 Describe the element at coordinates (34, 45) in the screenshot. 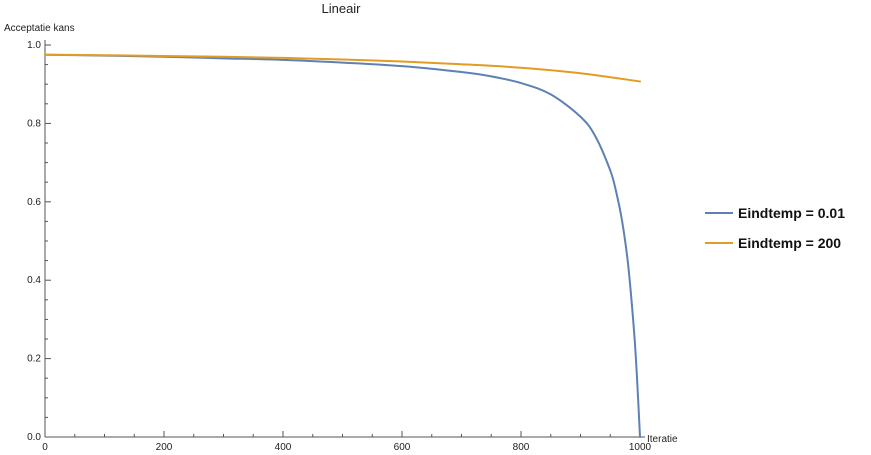

I see `y-tick-label: 1.0` at that location.